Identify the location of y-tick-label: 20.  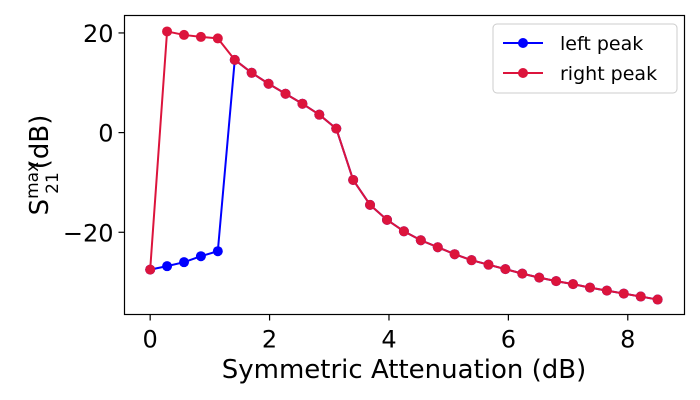
(98, 34).